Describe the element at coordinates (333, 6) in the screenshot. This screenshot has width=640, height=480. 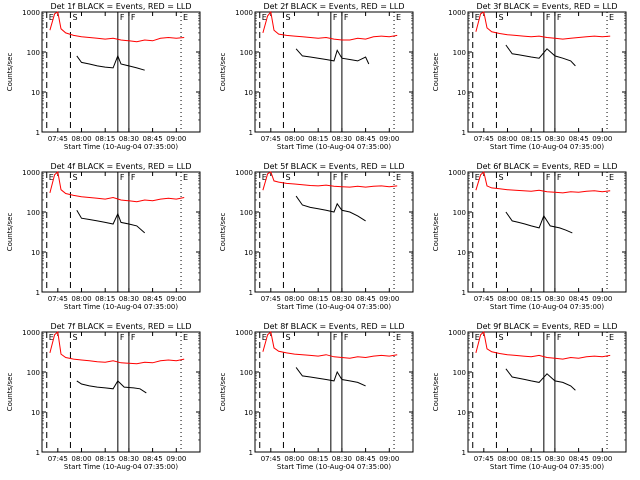
I see `chart-title: Det 2f BLACK = Events, RED = LLD` at that location.